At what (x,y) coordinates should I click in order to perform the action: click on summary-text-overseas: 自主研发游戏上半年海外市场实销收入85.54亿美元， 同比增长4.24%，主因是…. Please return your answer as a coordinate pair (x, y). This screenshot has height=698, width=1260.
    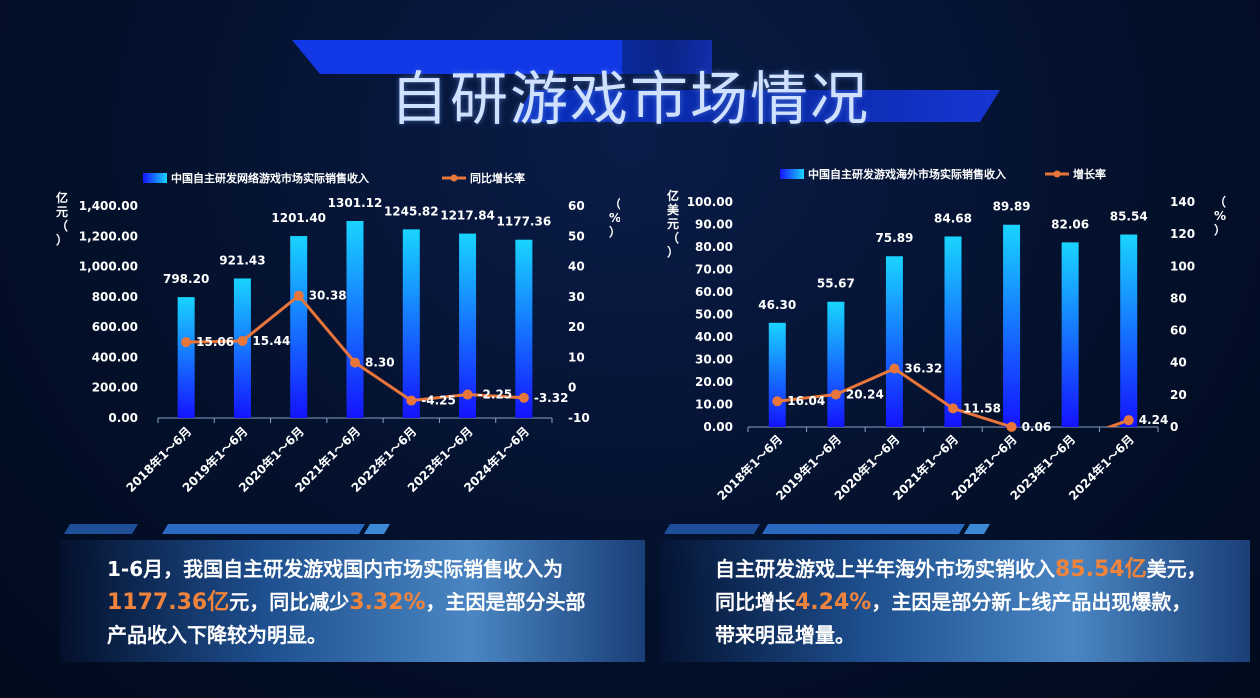
    Looking at the image, I should click on (980, 602).